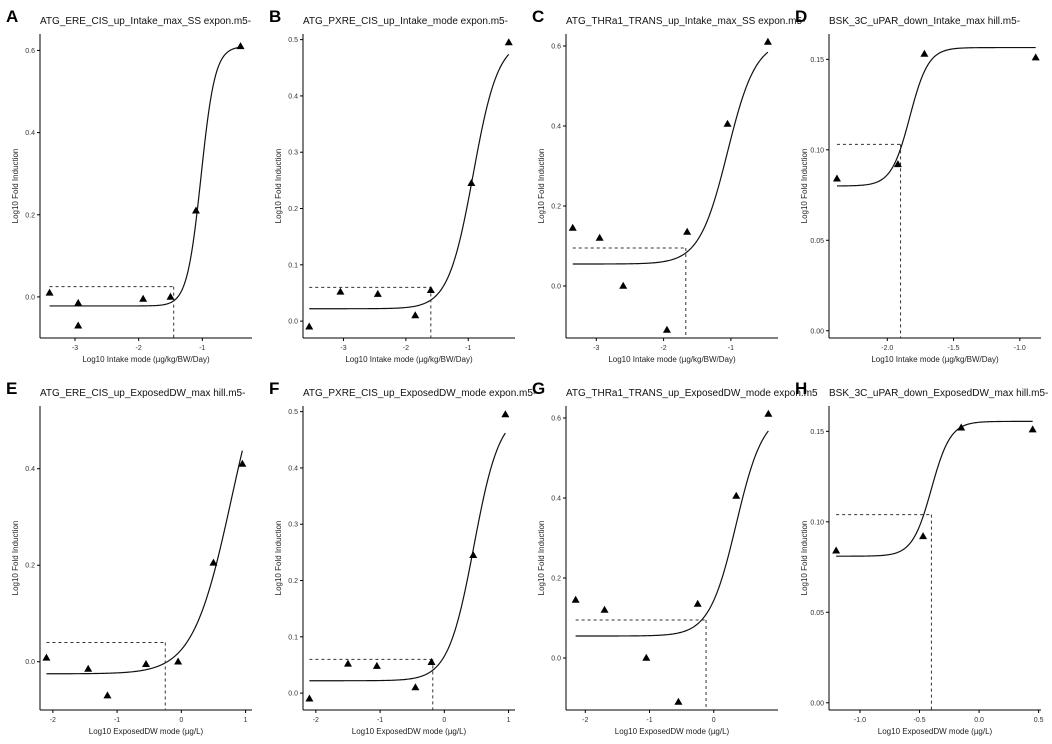 The height and width of the screenshot is (744, 1052). I want to click on chart-title: ATG_ERE_CIS_up_ExposedDW_max hill.m5-, so click(142, 393).